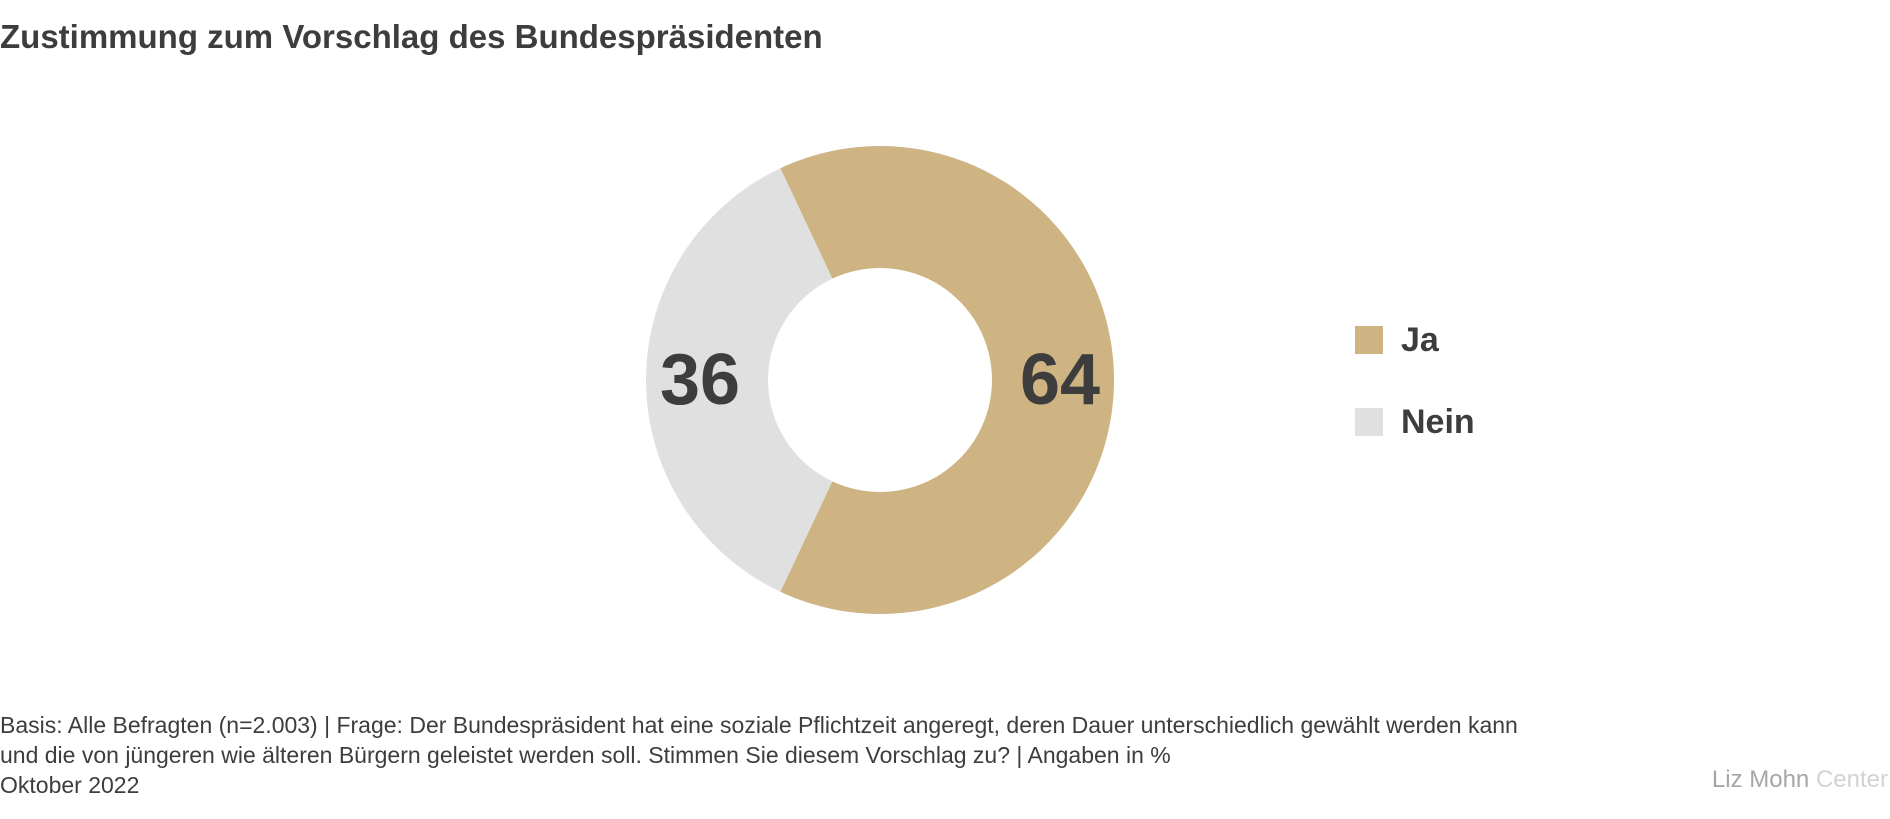 The height and width of the screenshot is (819, 1890). What do you see at coordinates (1369, 422) in the screenshot?
I see `legend-swatch-nein` at bounding box center [1369, 422].